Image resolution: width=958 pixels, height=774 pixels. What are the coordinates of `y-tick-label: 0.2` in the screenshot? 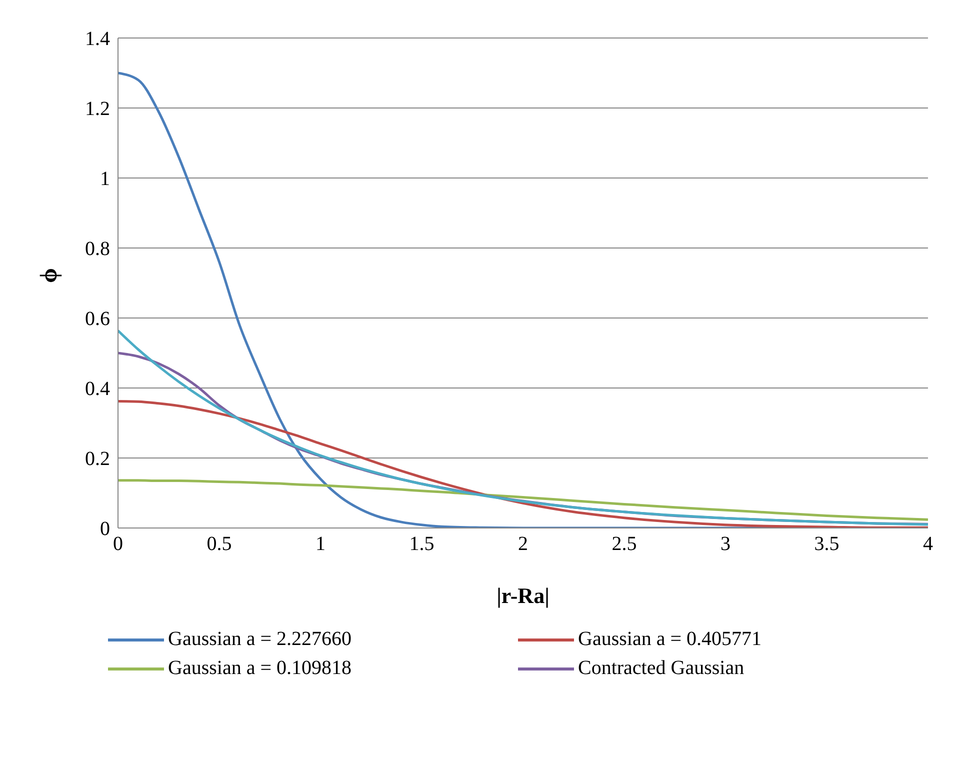 It's located at (97, 459).